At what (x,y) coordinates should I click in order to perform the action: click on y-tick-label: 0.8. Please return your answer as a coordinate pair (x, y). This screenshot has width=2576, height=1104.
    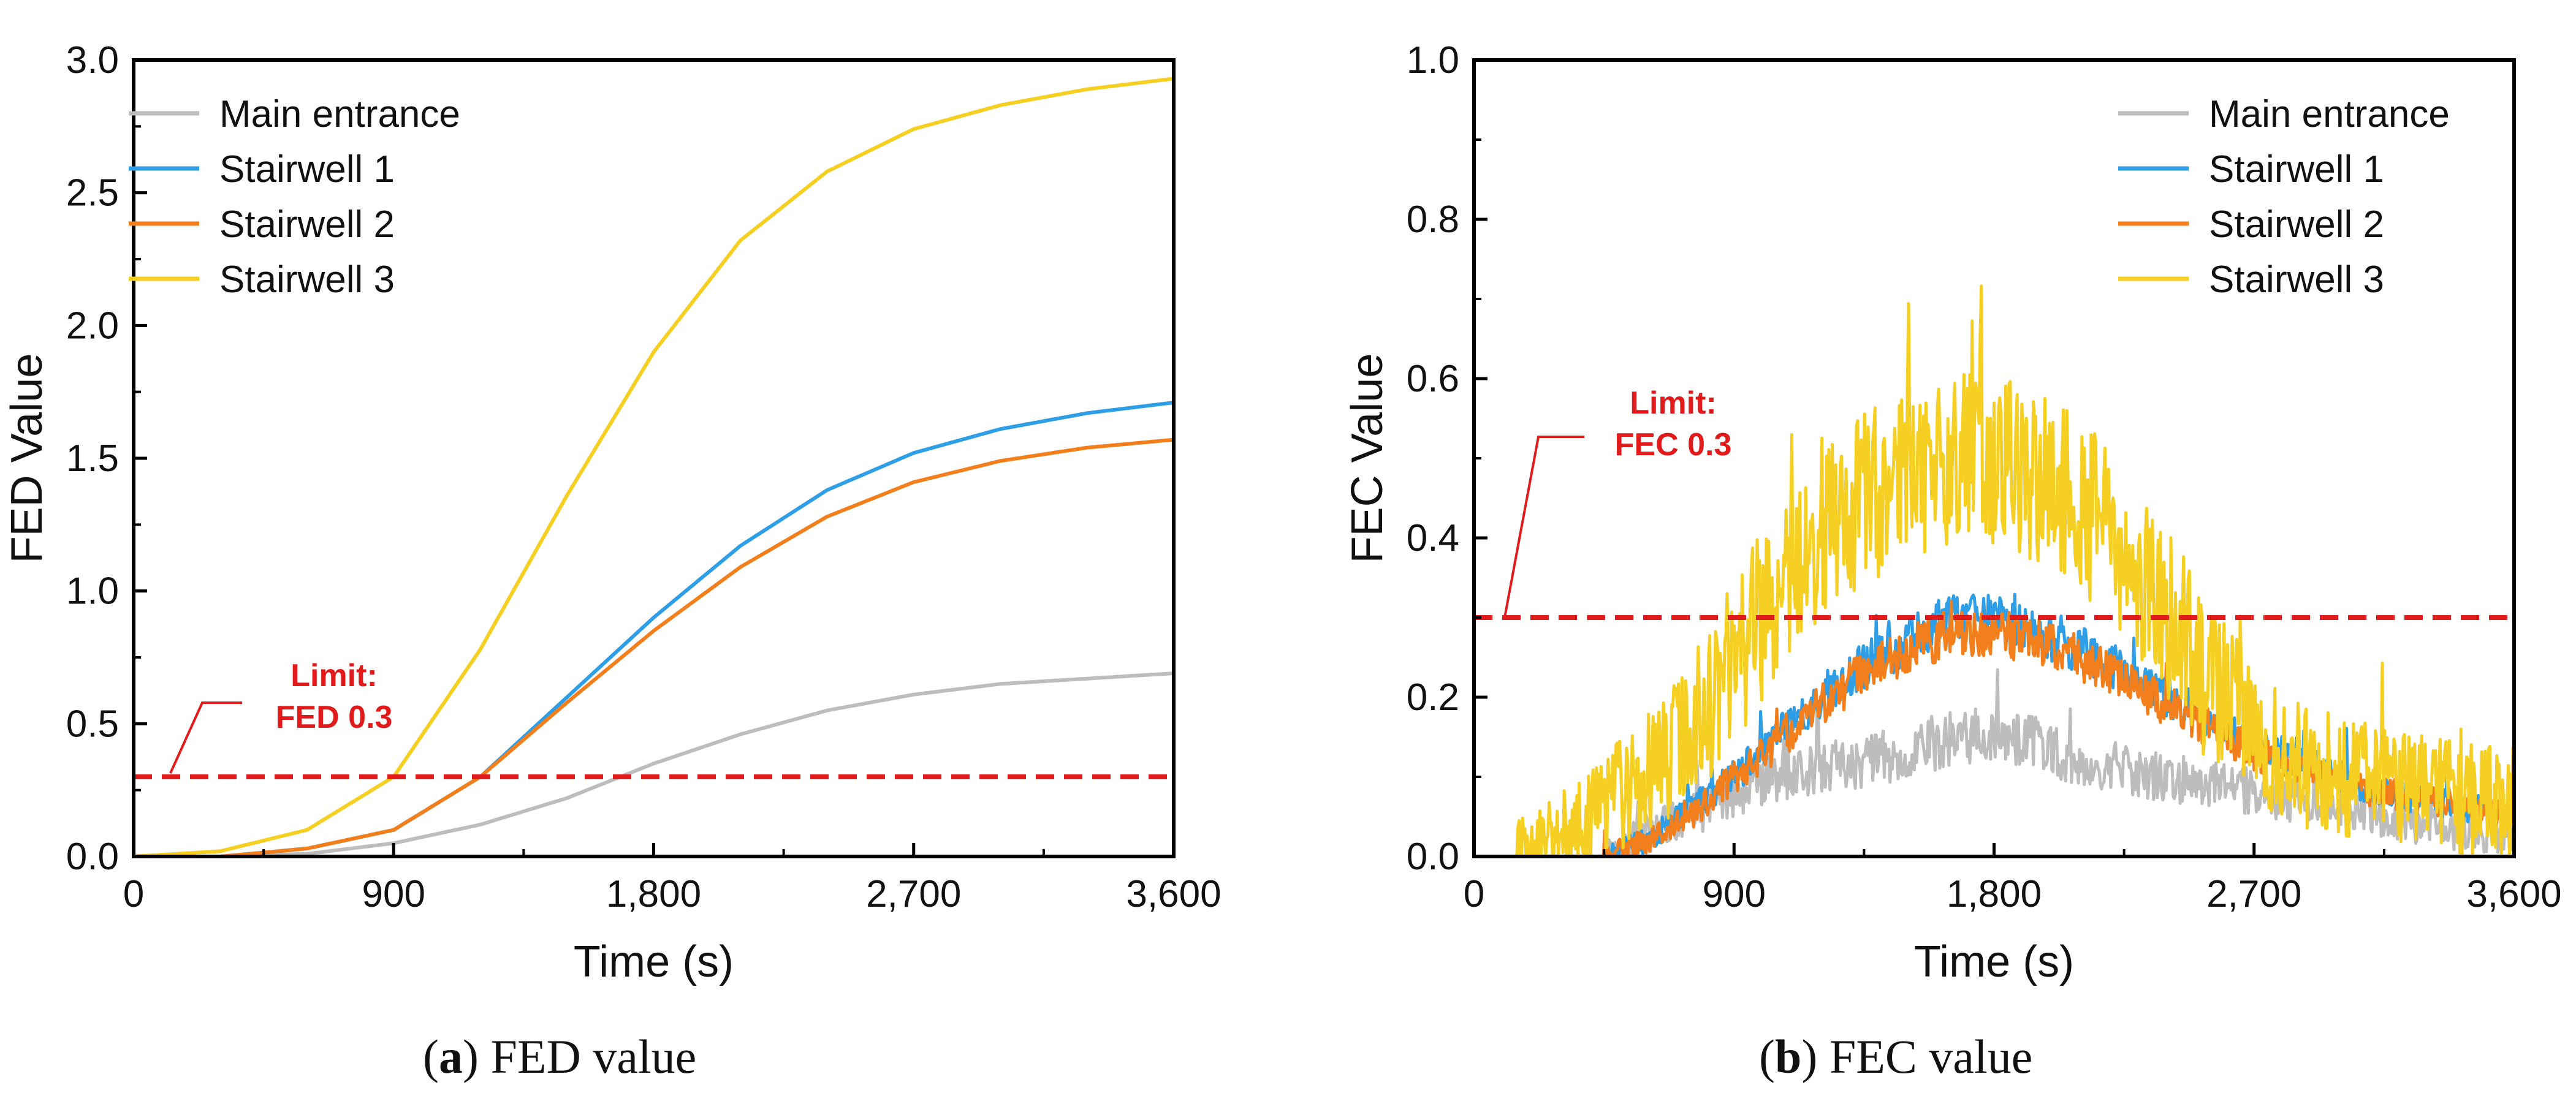
    Looking at the image, I should click on (1433, 219).